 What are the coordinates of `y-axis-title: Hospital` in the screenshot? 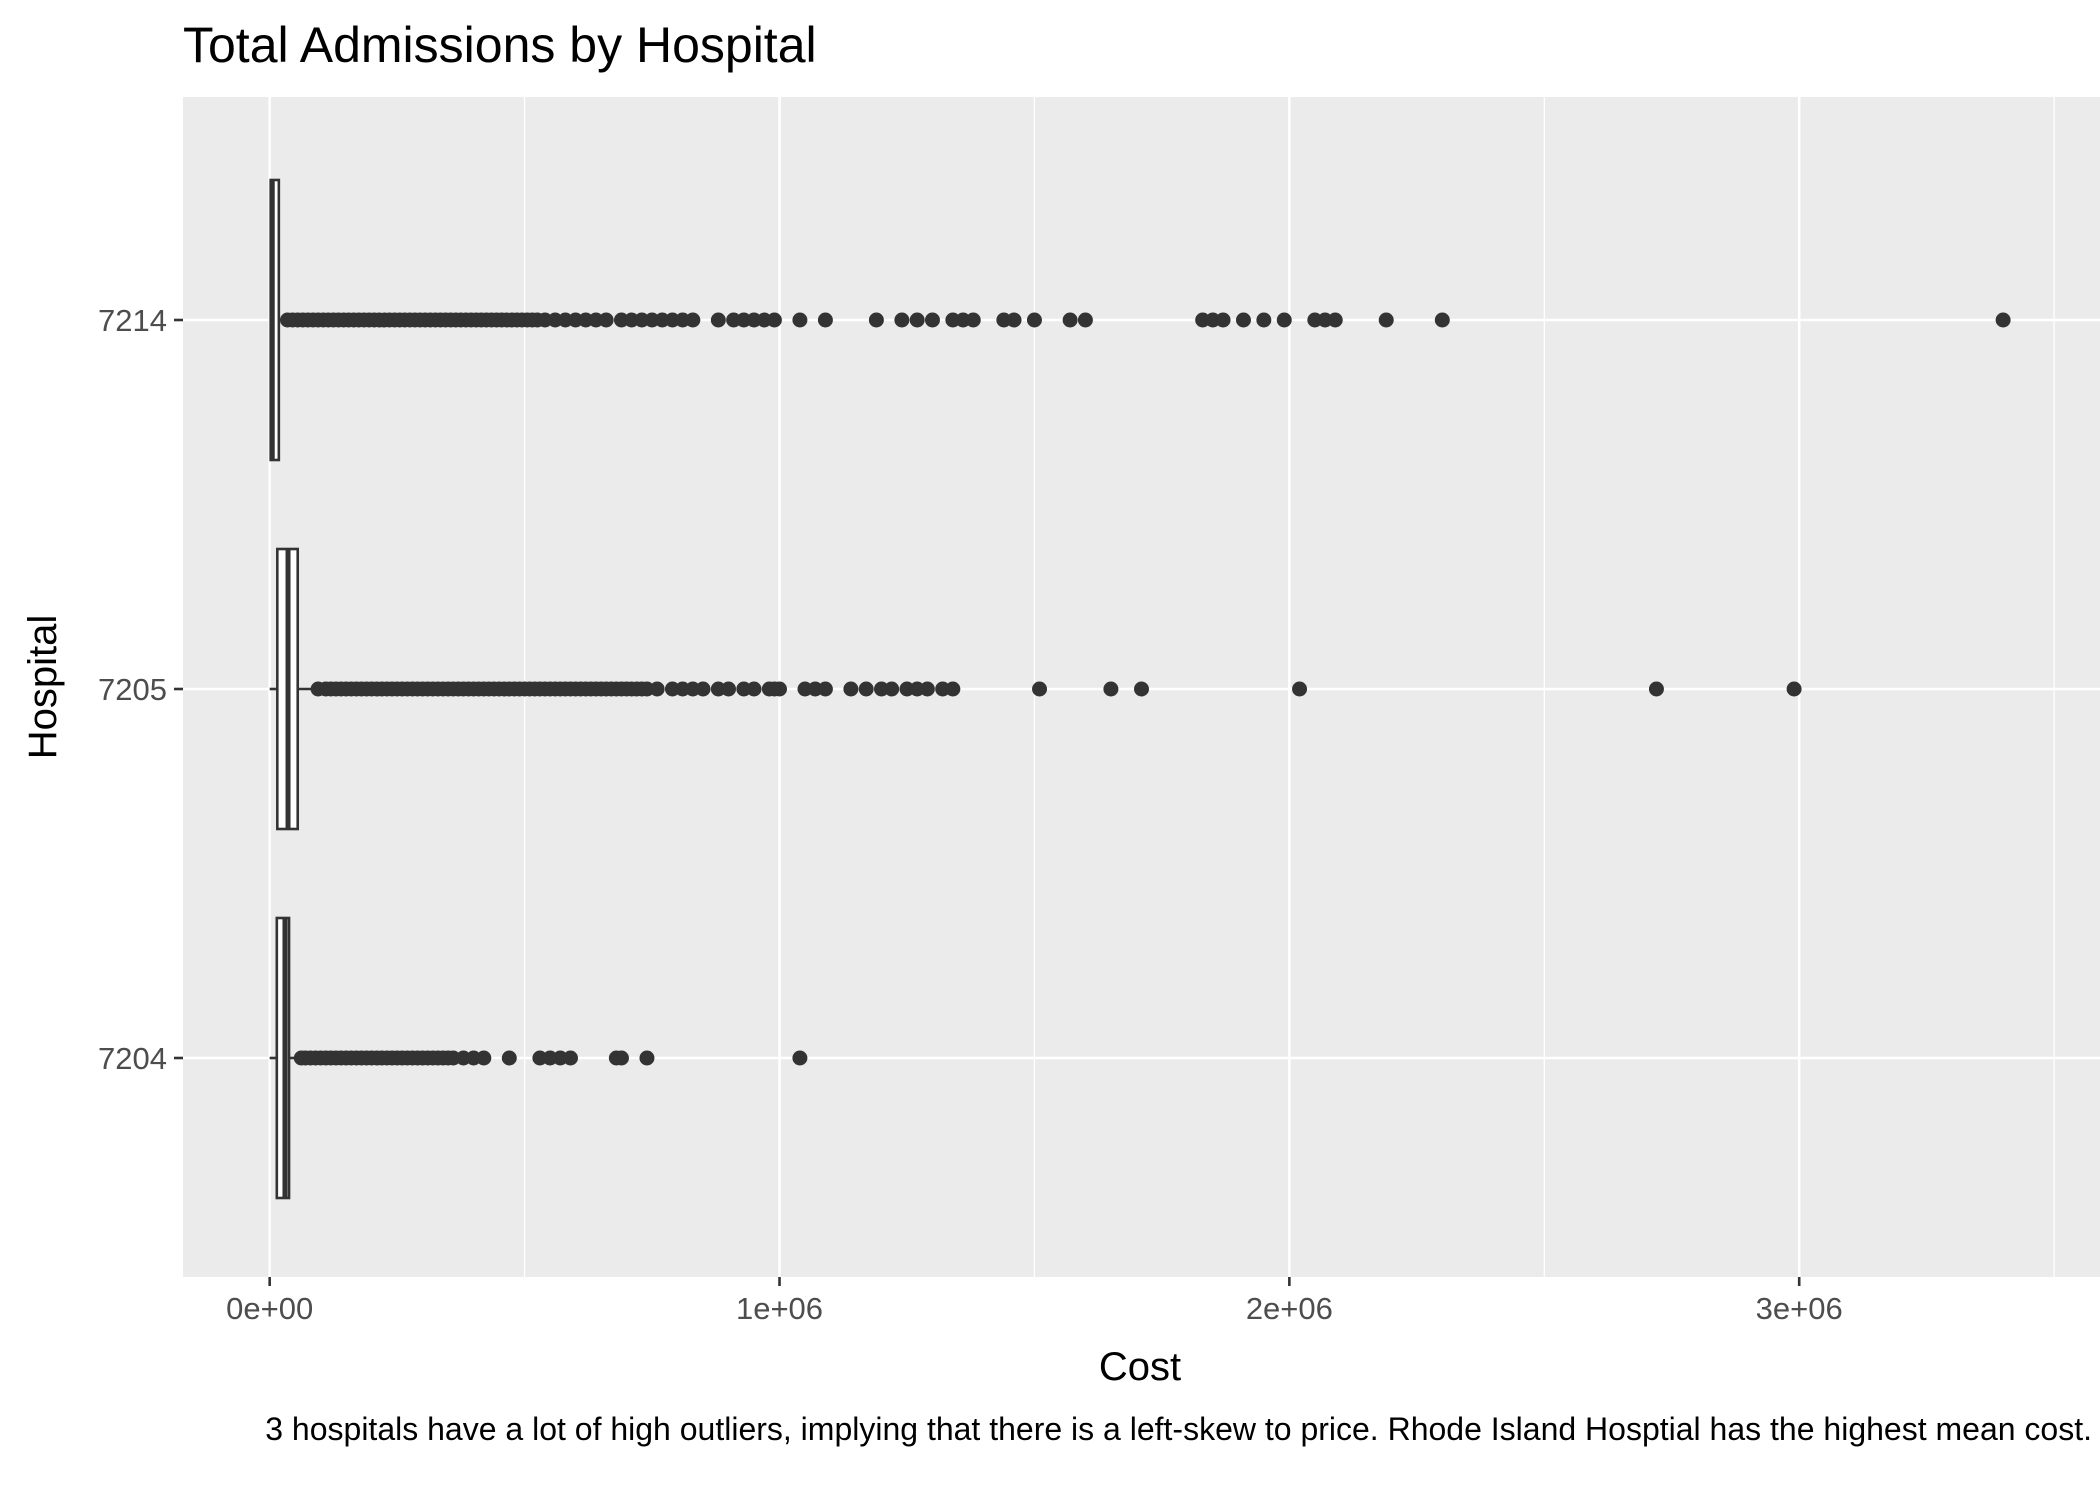 It's located at (43, 687).